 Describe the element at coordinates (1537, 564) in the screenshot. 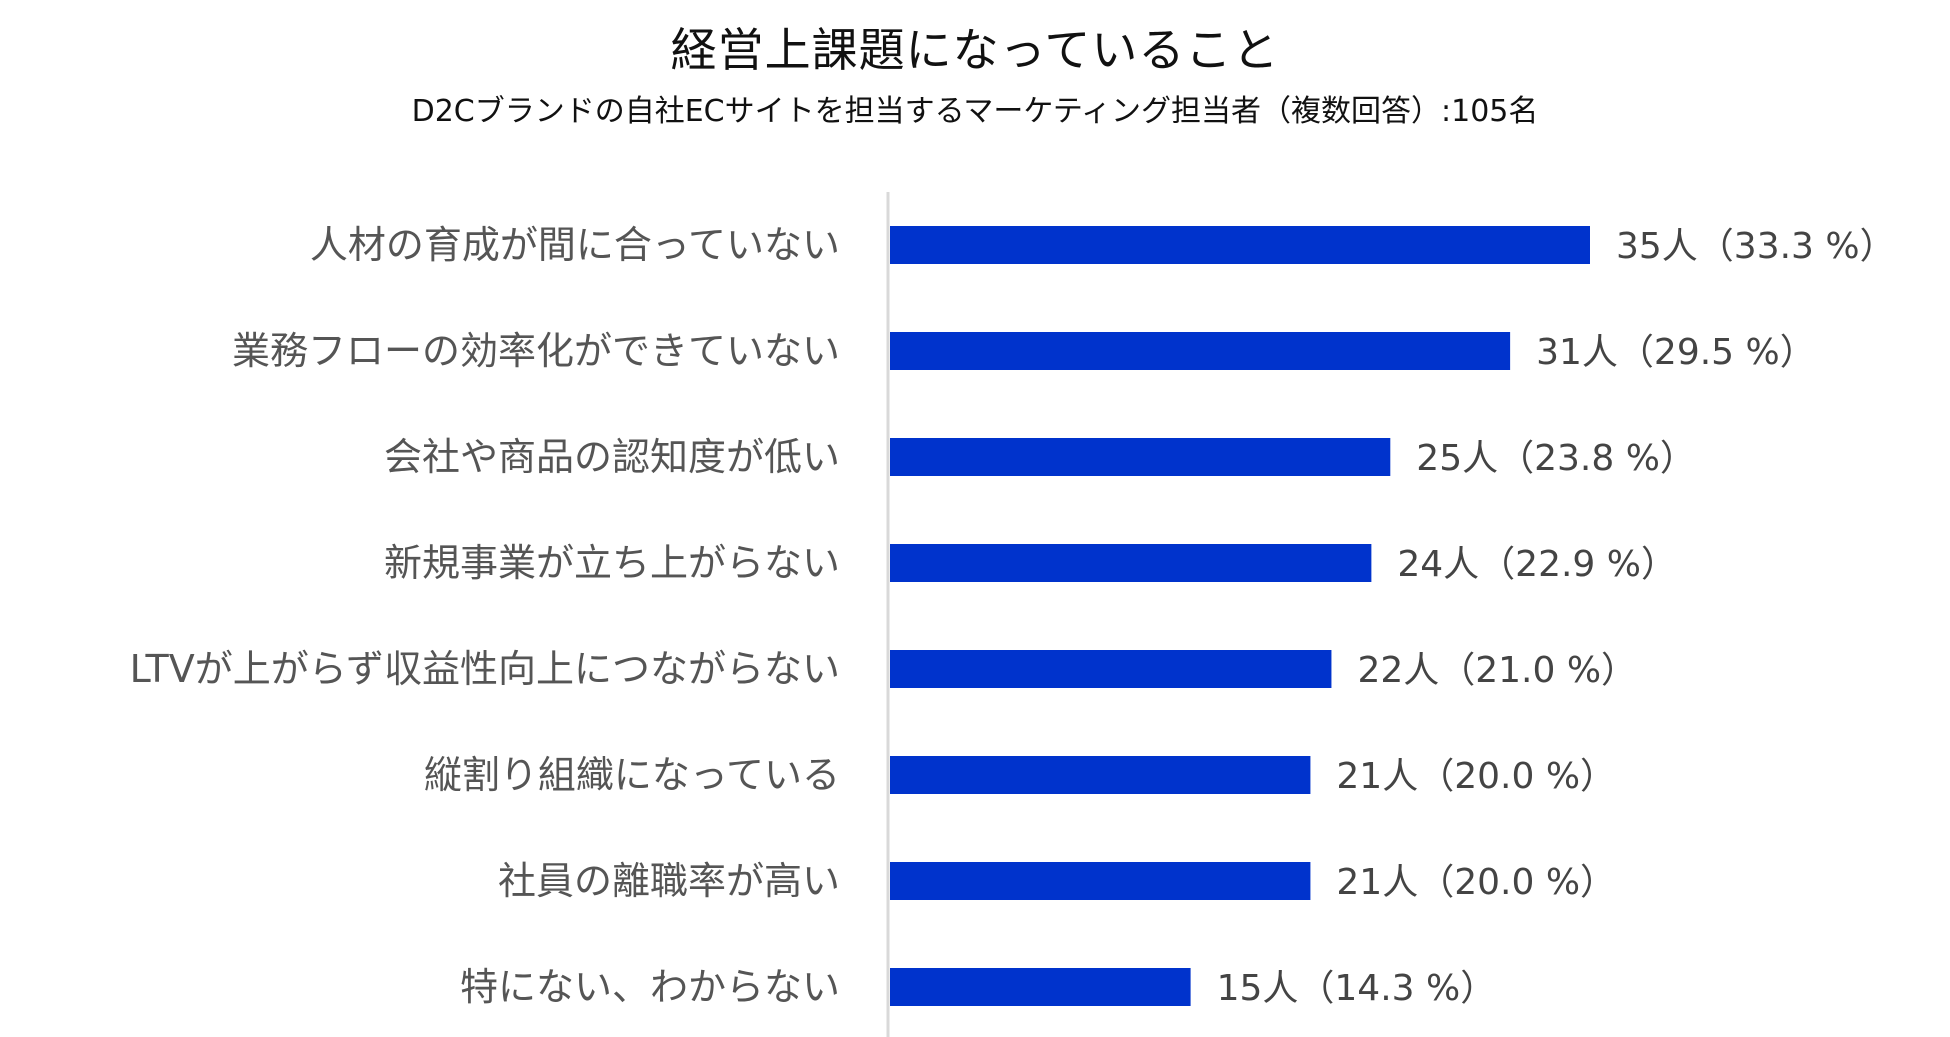

I see `data-label: 24人（22.9 %）` at that location.